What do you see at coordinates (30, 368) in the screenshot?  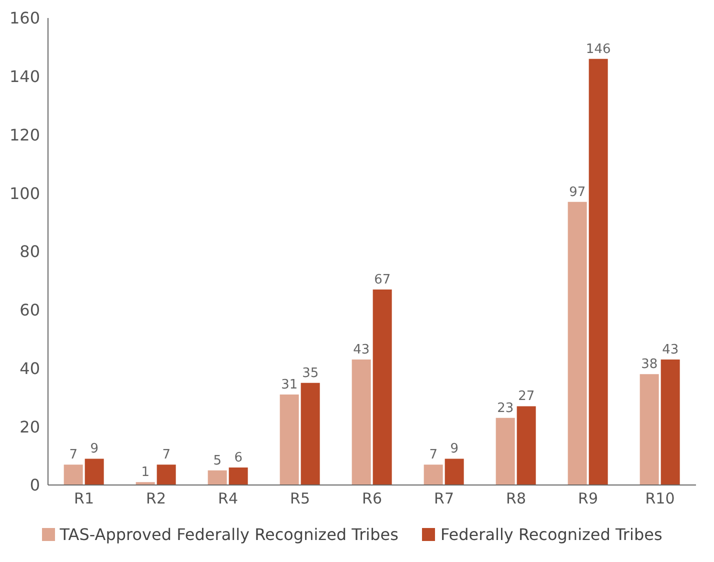 I see `y-tick-label: 40` at bounding box center [30, 368].